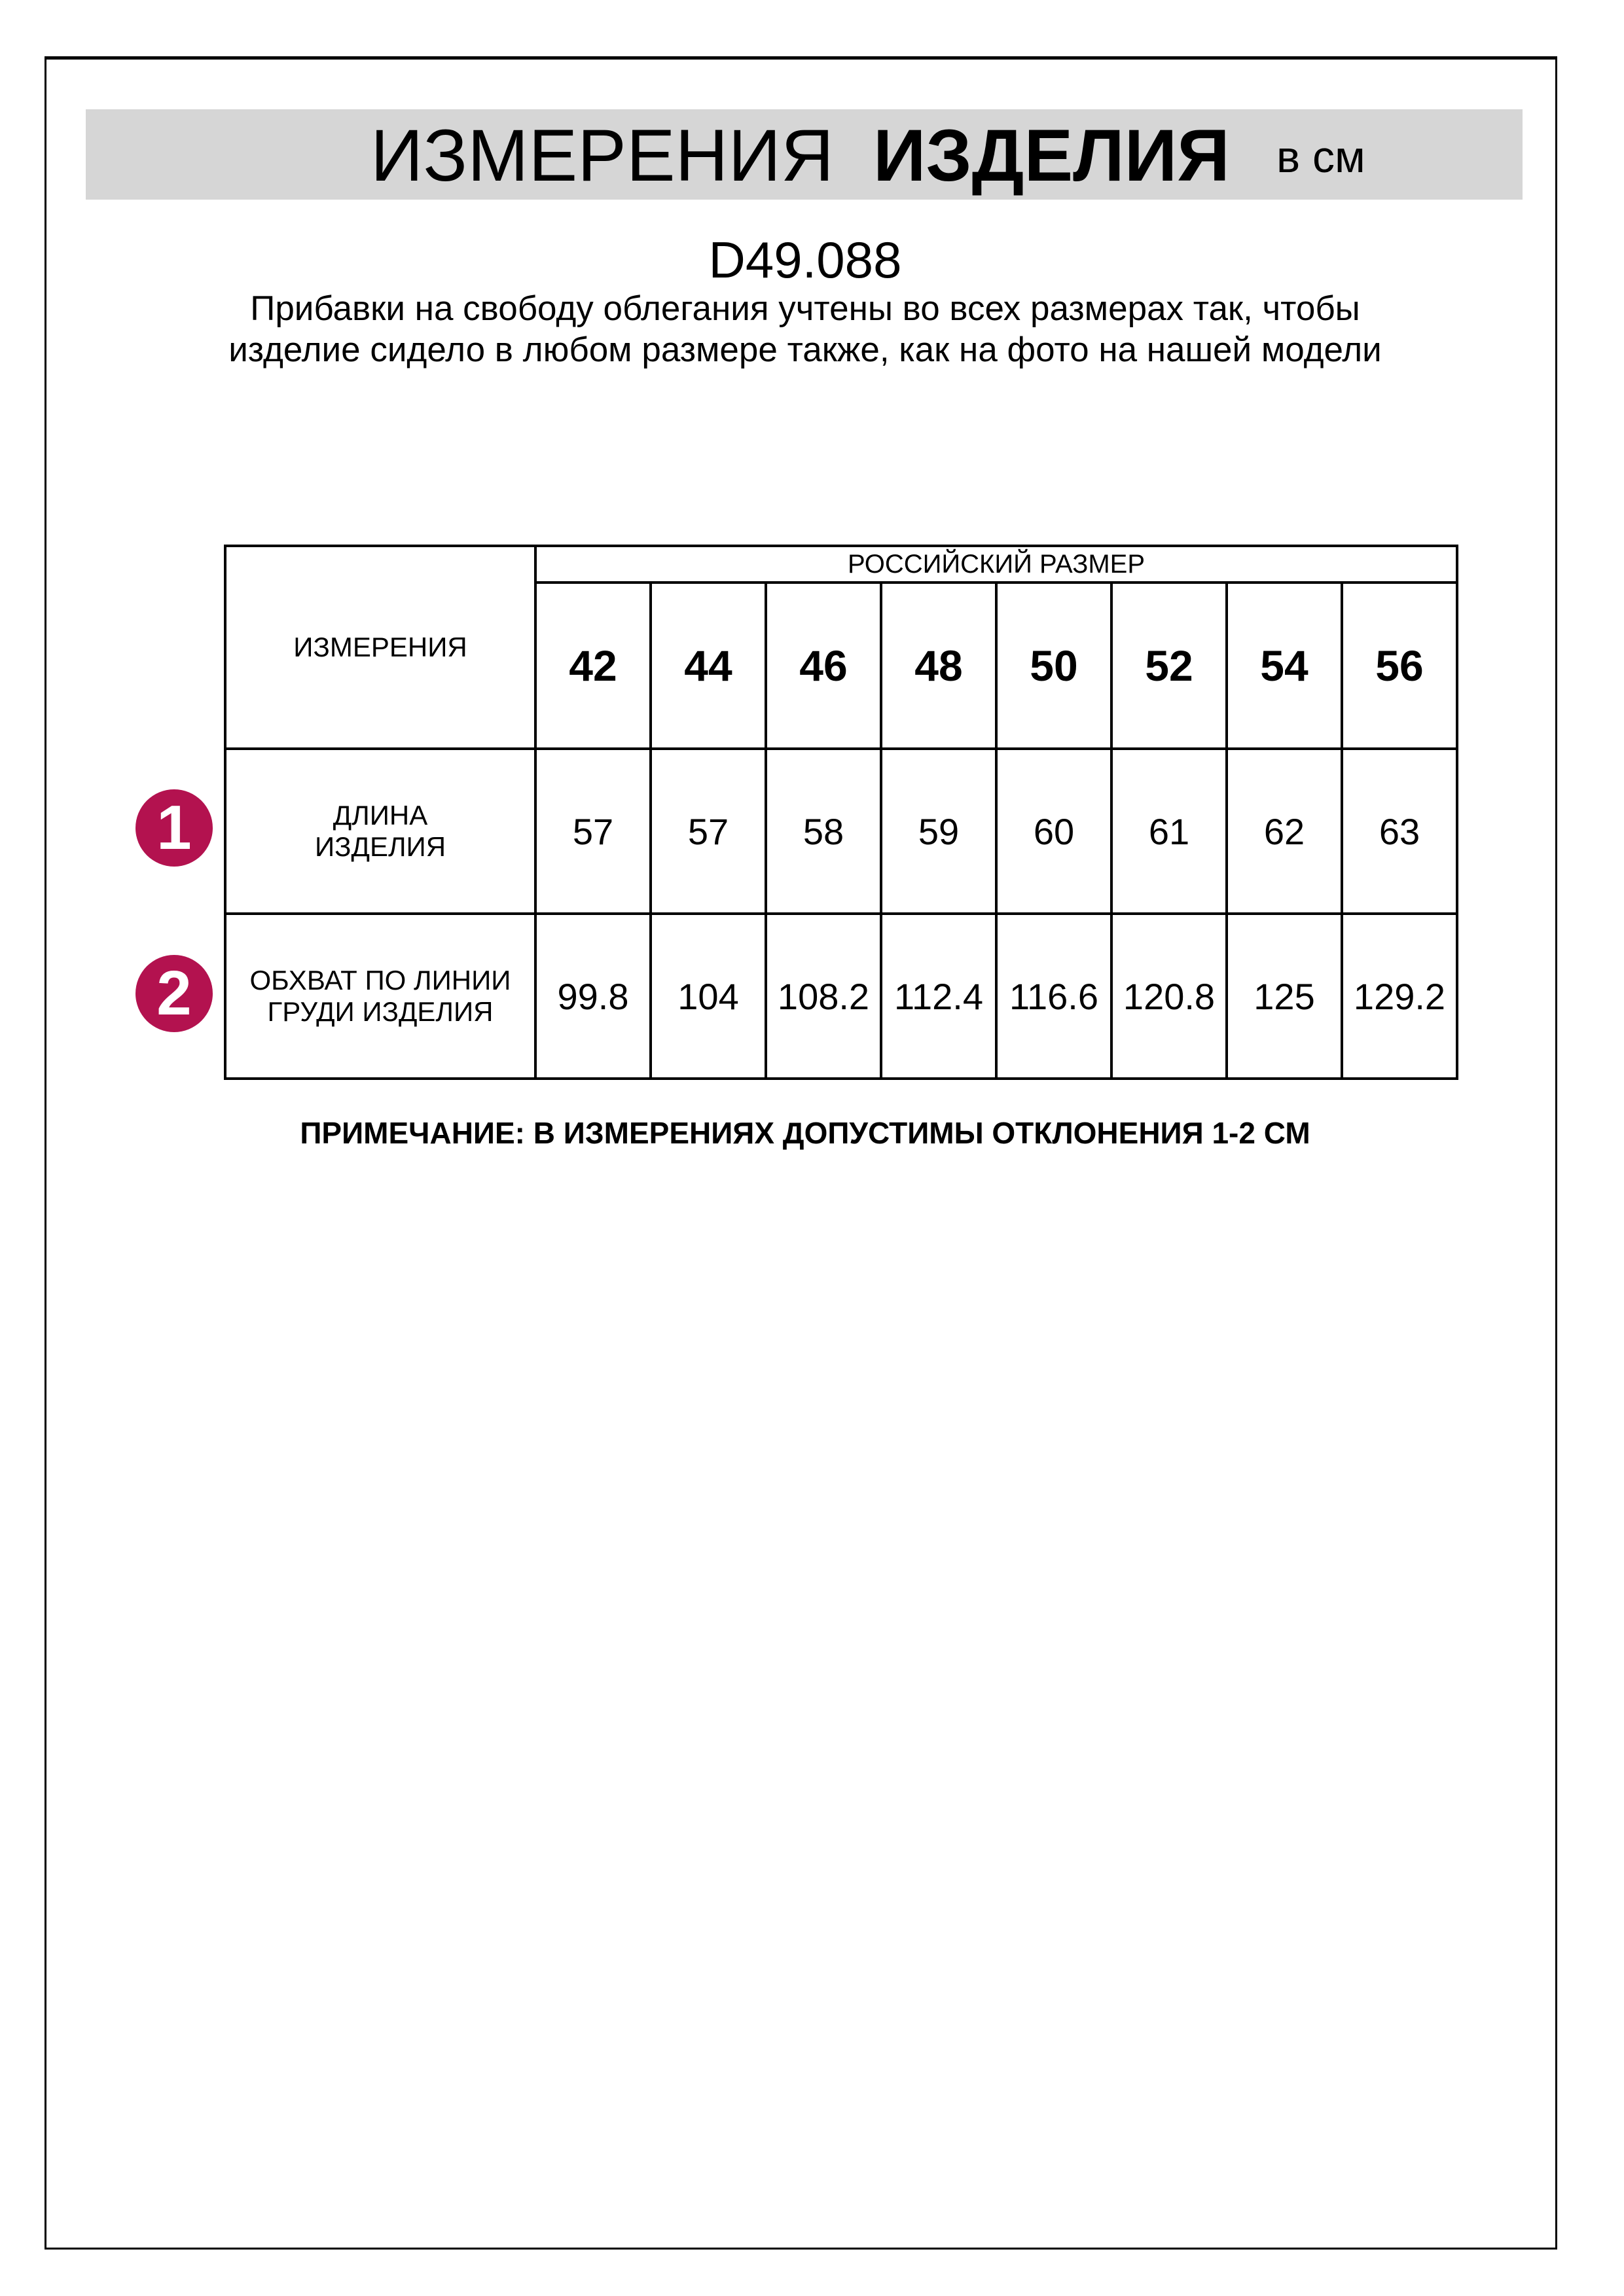  What do you see at coordinates (380, 996) in the screenshot?
I see `row-label: ОБХВАТ ПО ЛИНИИ ГРУДИ ИЗДЕЛИЯ` at bounding box center [380, 996].